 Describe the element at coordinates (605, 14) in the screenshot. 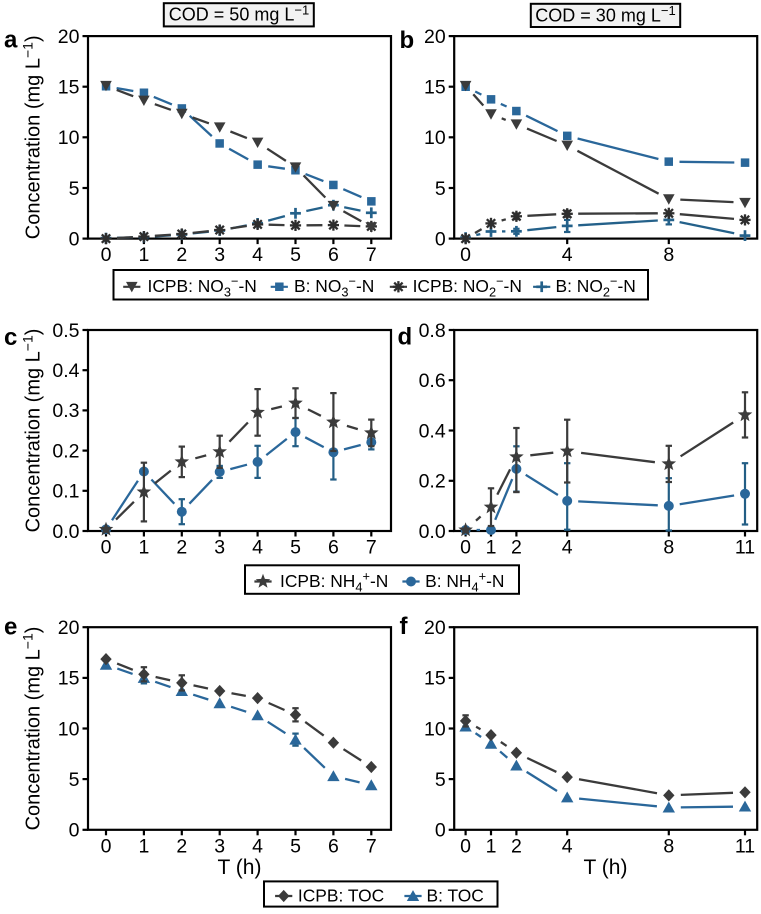

I see `svg-text: COD = 30 mg L−1` at that location.